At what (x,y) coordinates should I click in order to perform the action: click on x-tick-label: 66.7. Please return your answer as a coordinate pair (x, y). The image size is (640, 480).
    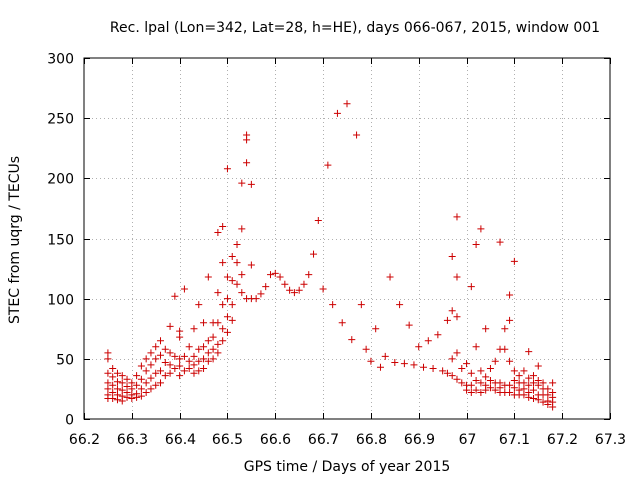
    Looking at the image, I should click on (323, 440).